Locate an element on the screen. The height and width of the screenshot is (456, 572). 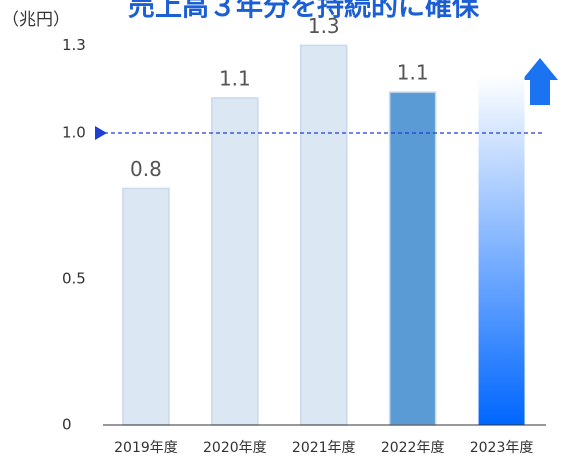
reference-marker is located at coordinates (101, 133).